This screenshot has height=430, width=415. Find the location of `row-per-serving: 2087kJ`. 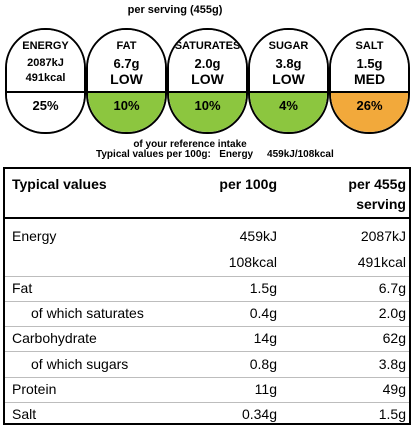

row-per-serving: 2087kJ is located at coordinates (383, 236).